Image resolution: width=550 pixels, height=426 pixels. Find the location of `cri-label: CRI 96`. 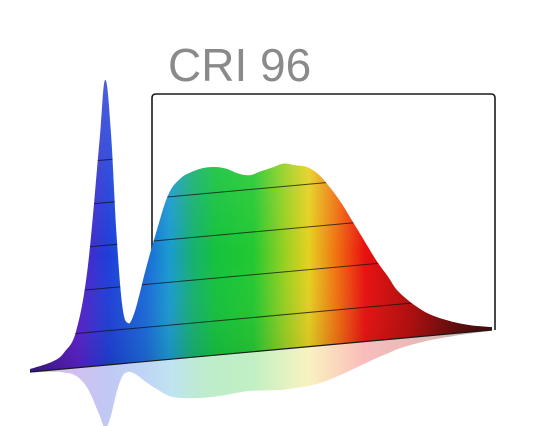

cri-label: CRI 96 is located at coordinates (239, 65).